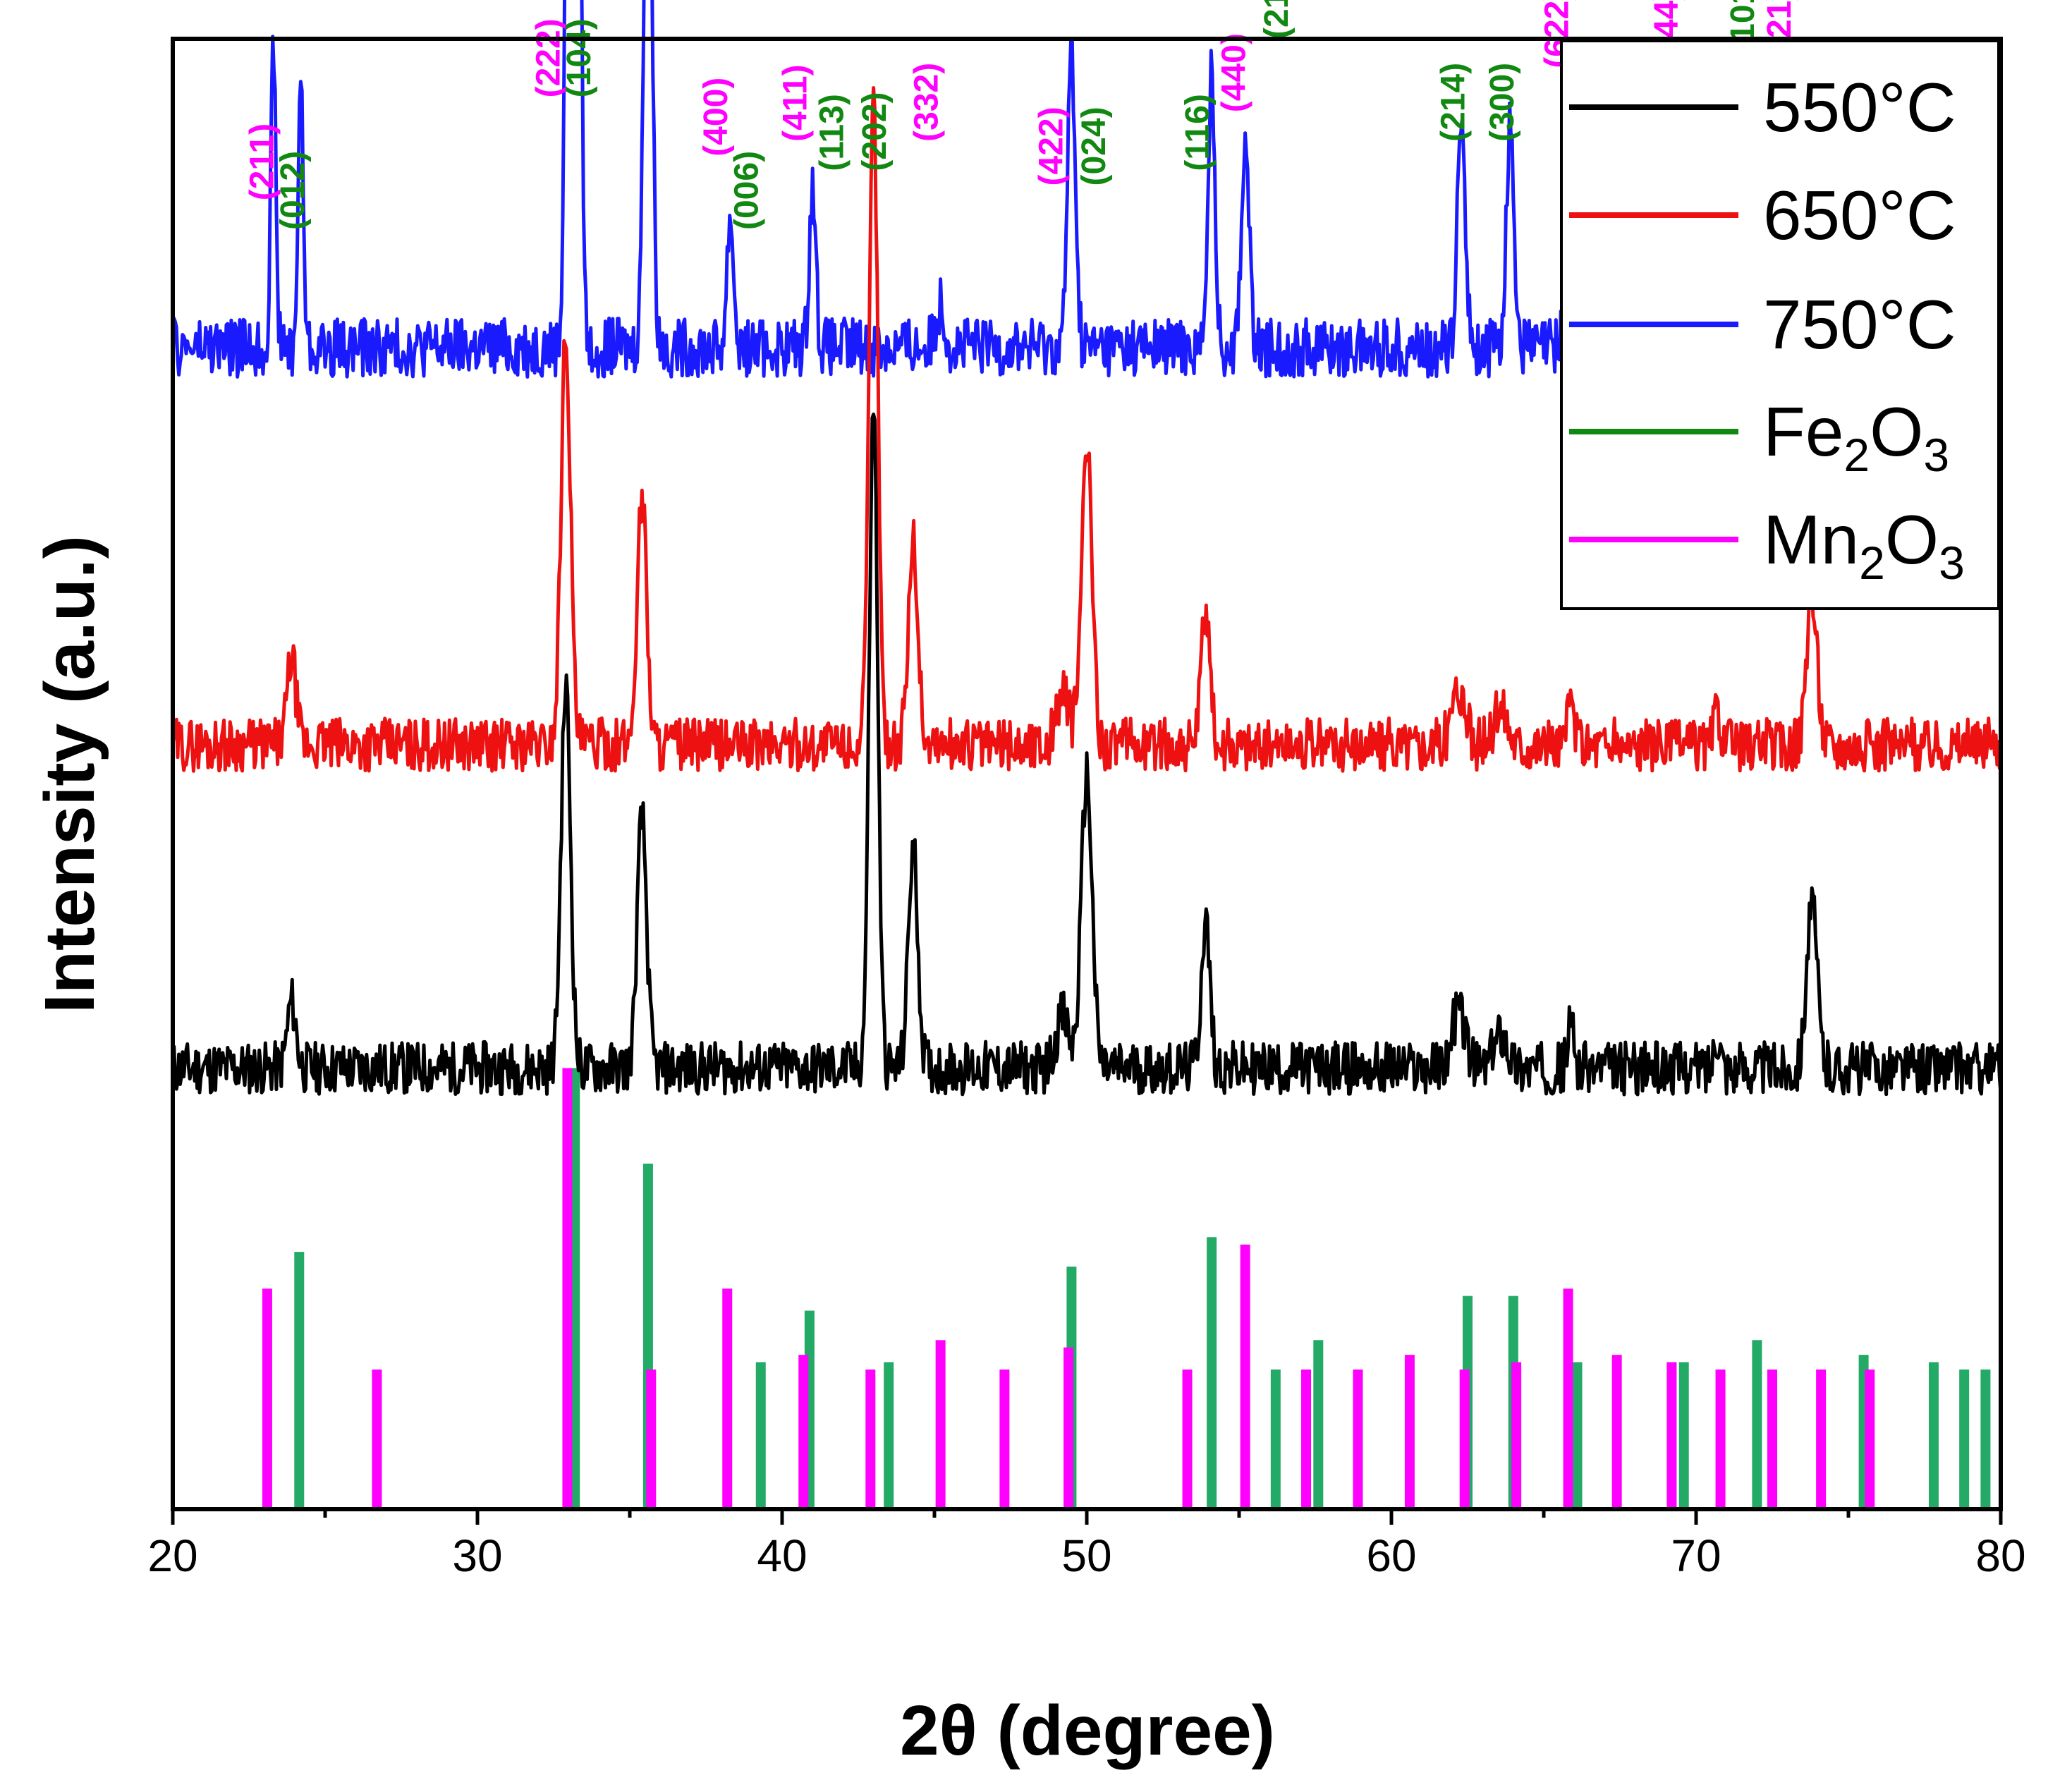 This screenshot has height=1792, width=2048. Describe the element at coordinates (716, 117) in the screenshot. I see `hkl-label-5: (400)` at that location.